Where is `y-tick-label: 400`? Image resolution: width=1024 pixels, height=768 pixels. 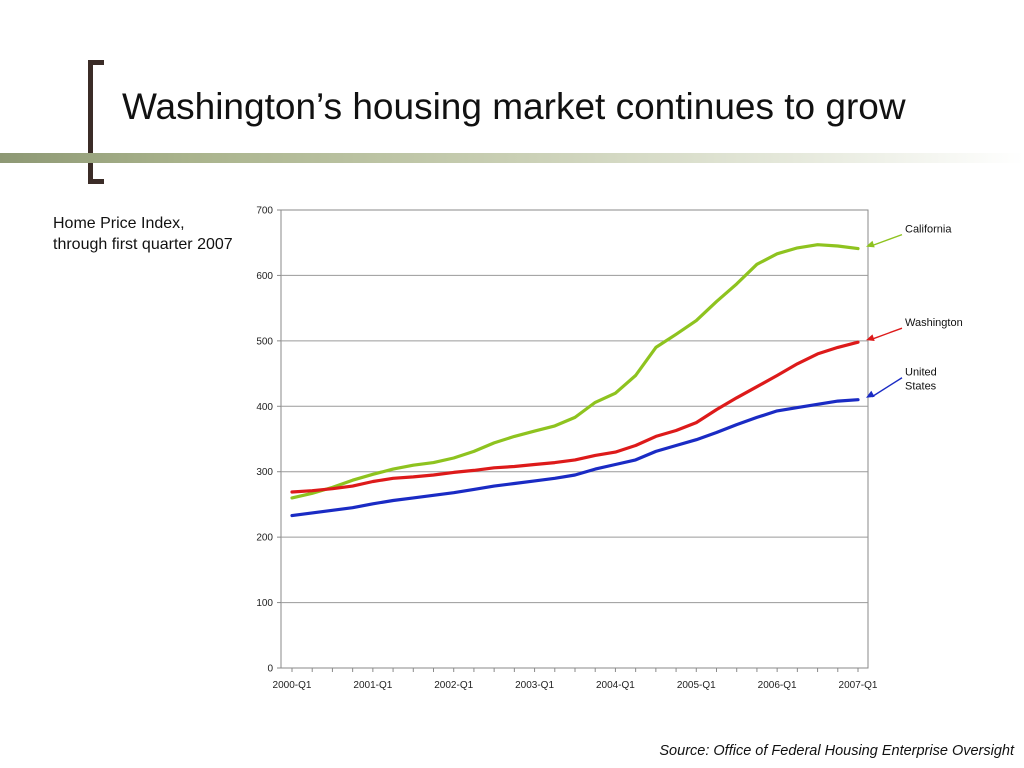
y-tick-label: 400 is located at coordinates (264, 407).